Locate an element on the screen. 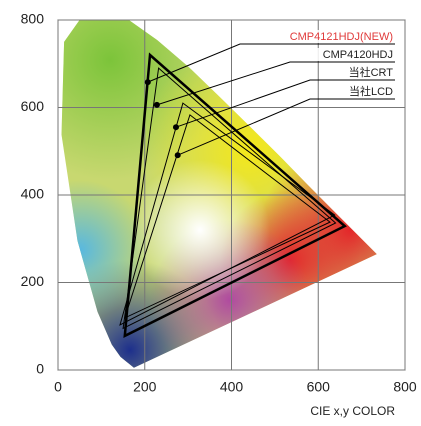 The width and height of the screenshot is (421, 426). x-tick-label: 400 is located at coordinates (232, 387).